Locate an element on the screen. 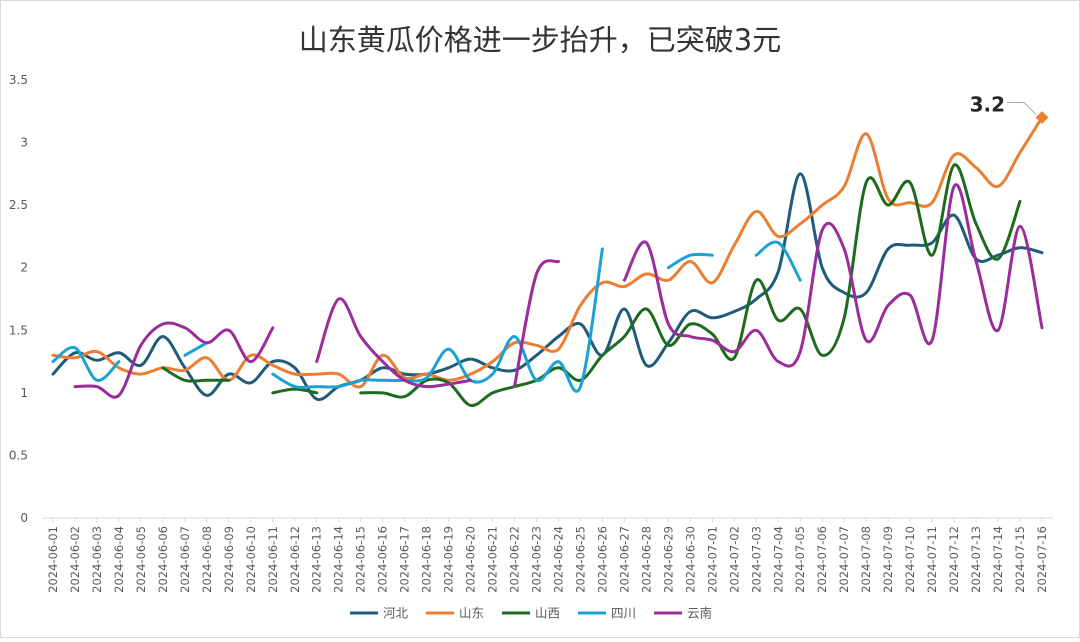  x-tick-label: 2024-06-13 is located at coordinates (317, 559).